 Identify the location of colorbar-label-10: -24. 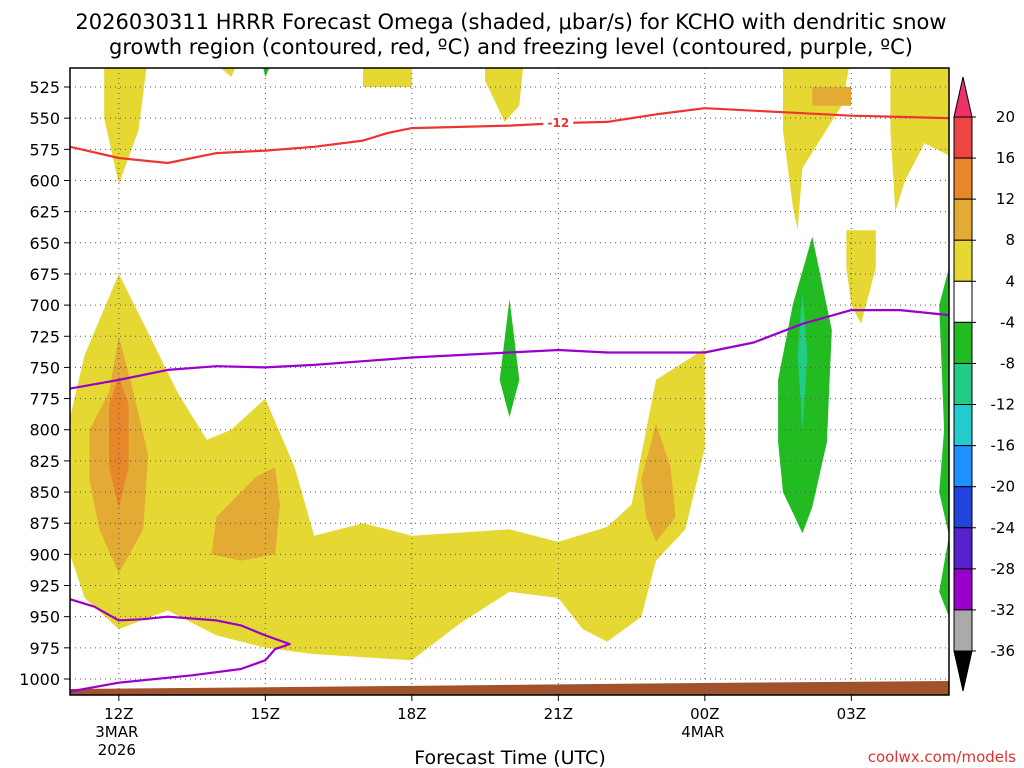
(1003, 528).